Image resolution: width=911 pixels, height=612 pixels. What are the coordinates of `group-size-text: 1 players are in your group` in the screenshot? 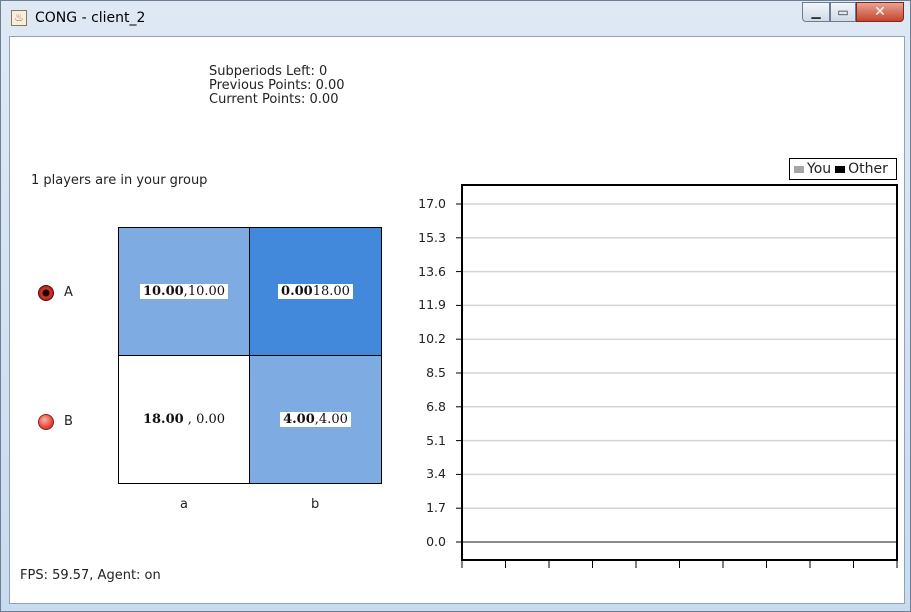 It's located at (119, 180).